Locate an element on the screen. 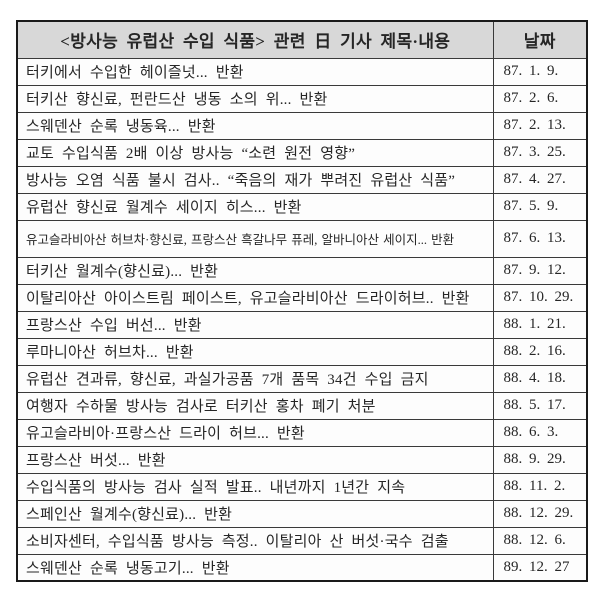 The height and width of the screenshot is (608, 600). table-row: 터키에서 수입한 헤이즐넛... 반환 87. 1. 9. is located at coordinates (302, 71).